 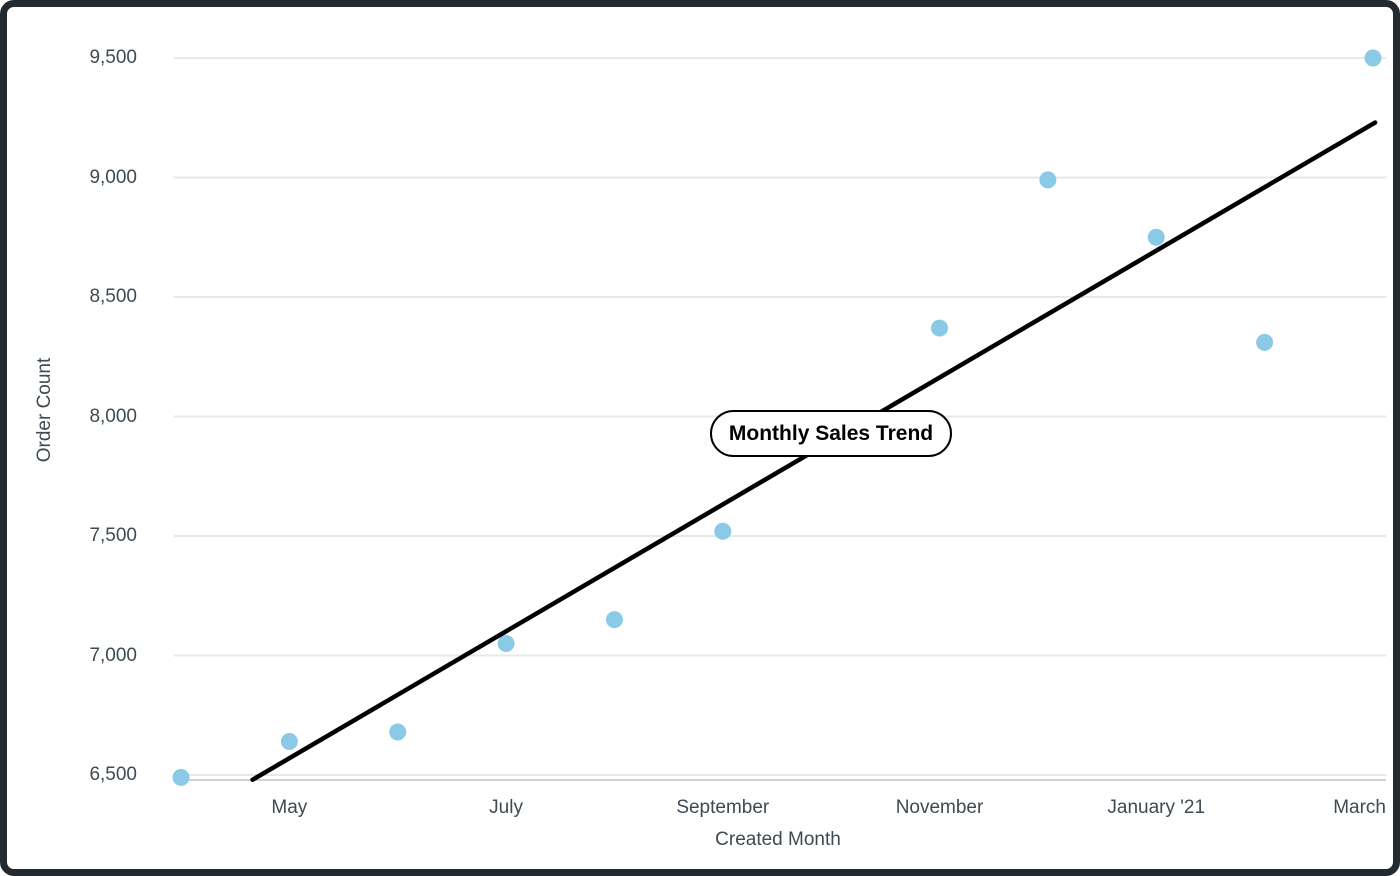 I want to click on data-point-september, so click(x=723, y=531).